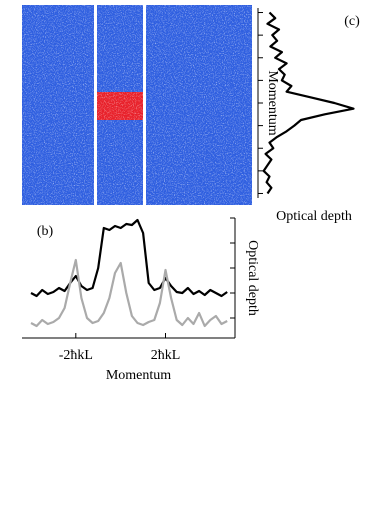 This screenshot has height=507, width=388. Describe the element at coordinates (166, 355) in the screenshot. I see `x-tick-label: 2ħkL` at that location.